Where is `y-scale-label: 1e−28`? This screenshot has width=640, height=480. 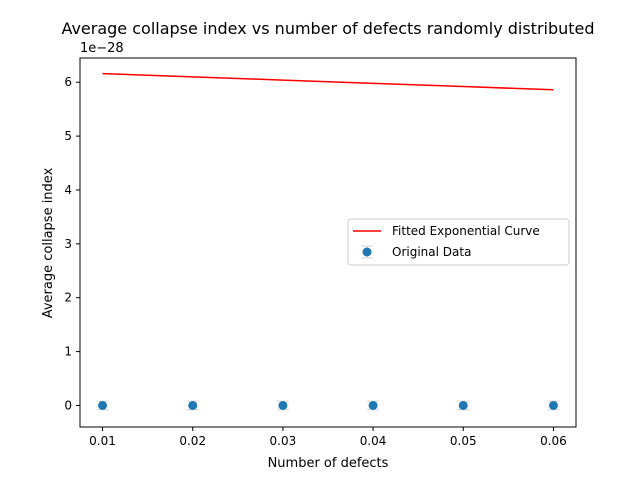
y-scale-label: 1e−28 is located at coordinates (102, 48).